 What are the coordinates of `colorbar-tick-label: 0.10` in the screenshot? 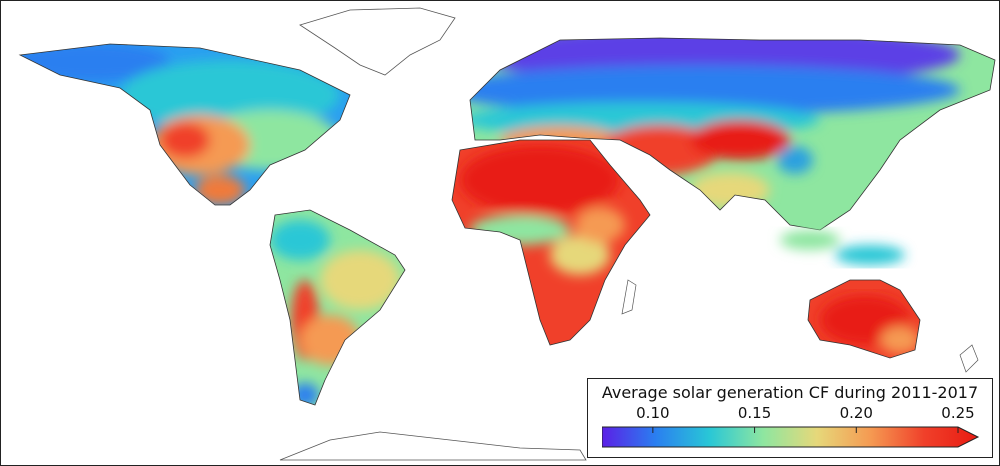 It's located at (653, 413).